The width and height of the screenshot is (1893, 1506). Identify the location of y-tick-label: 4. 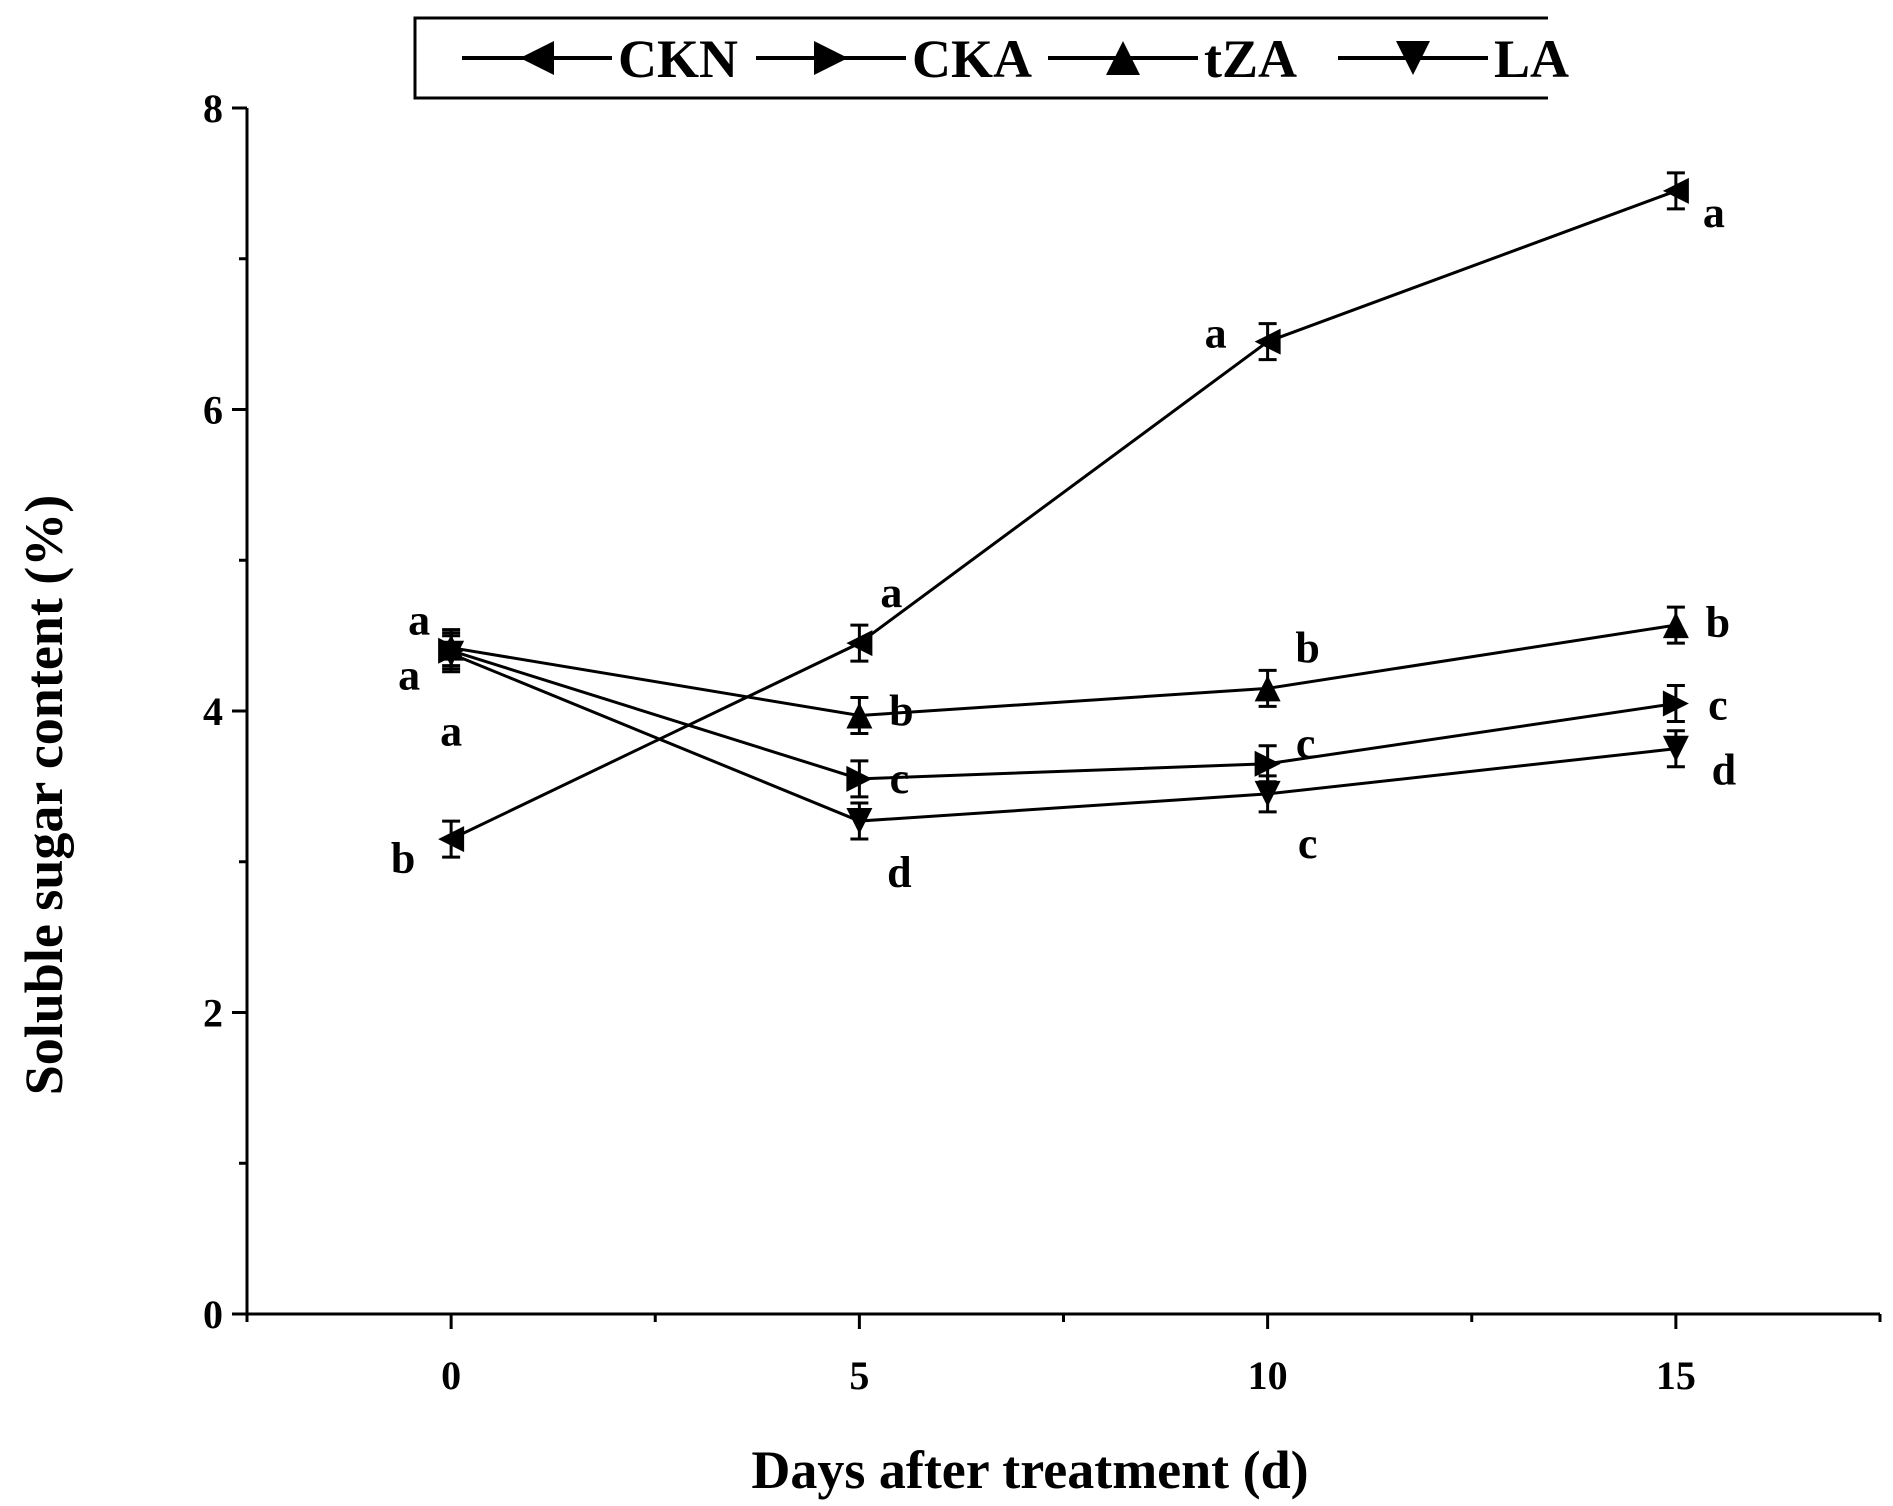
(213, 711).